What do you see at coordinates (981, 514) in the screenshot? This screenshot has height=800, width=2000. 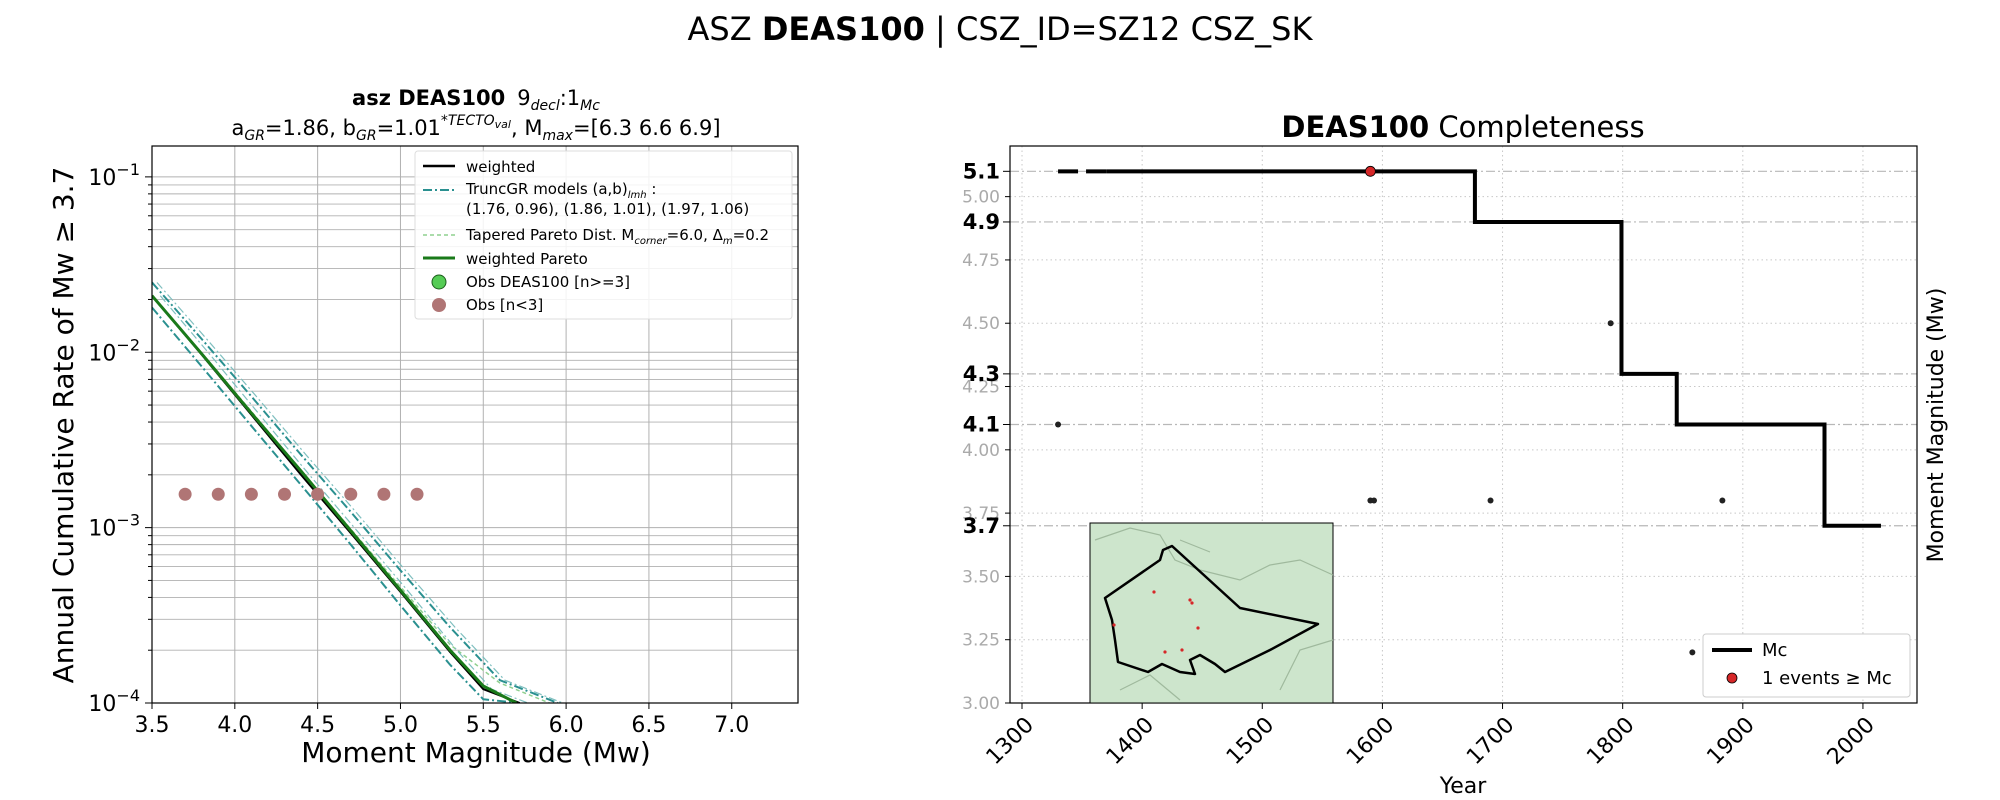 I see `right-ytick-minor-label: 3.75` at bounding box center [981, 514].